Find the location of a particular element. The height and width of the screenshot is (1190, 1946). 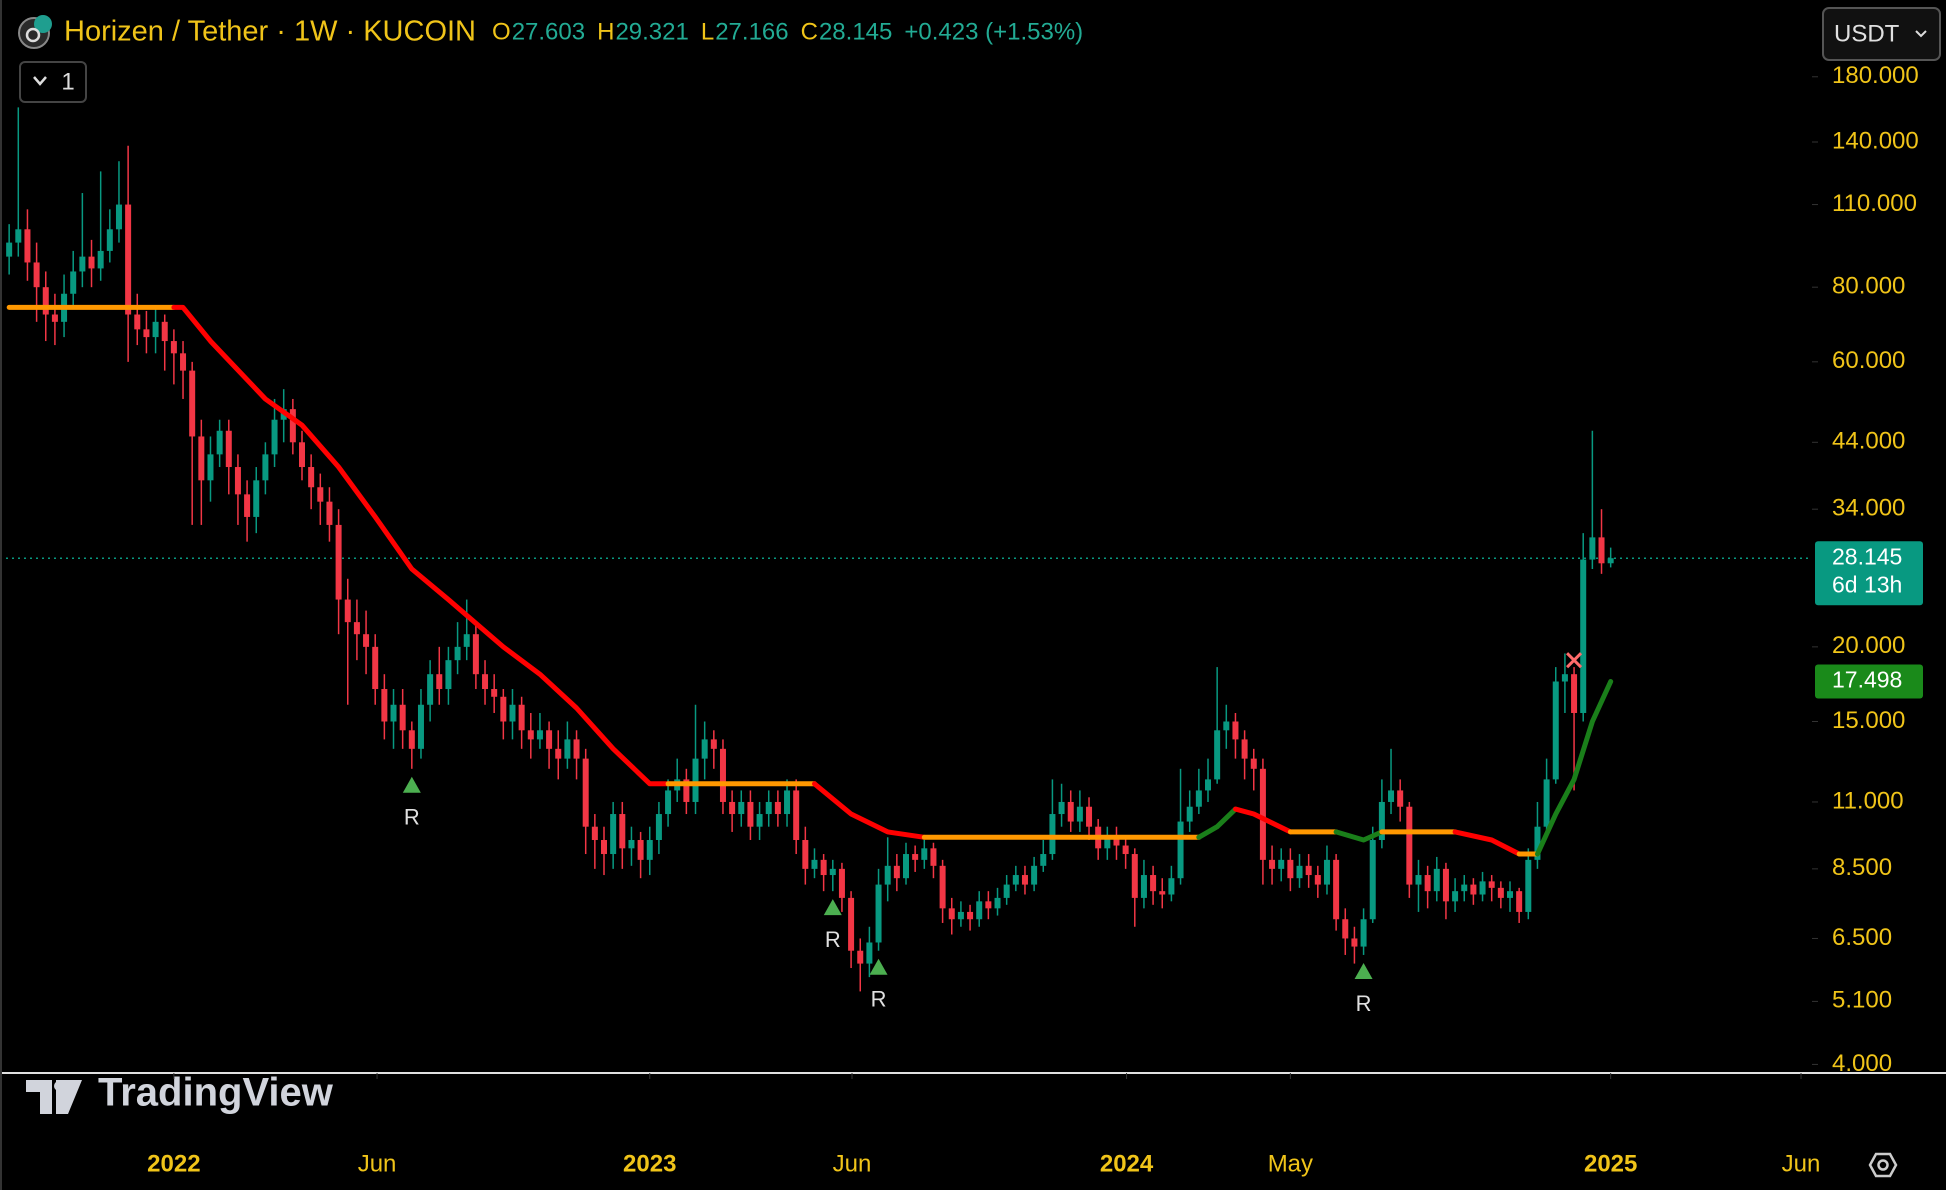

cross-marker is located at coordinates (1574, 660).